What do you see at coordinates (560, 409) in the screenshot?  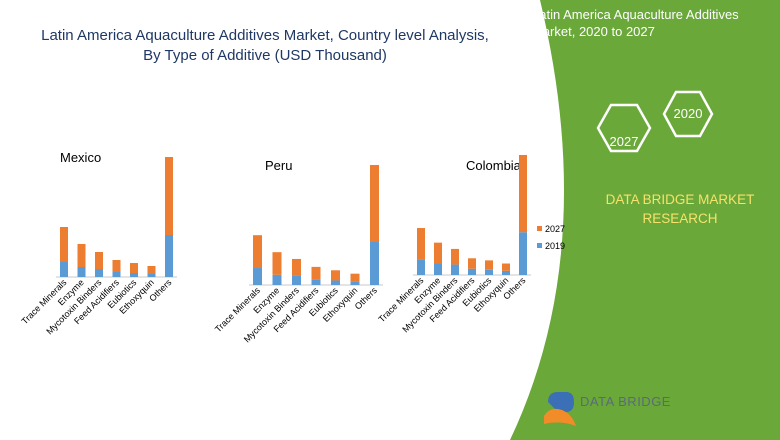 I see `data-bridge-logo-icon` at bounding box center [560, 409].